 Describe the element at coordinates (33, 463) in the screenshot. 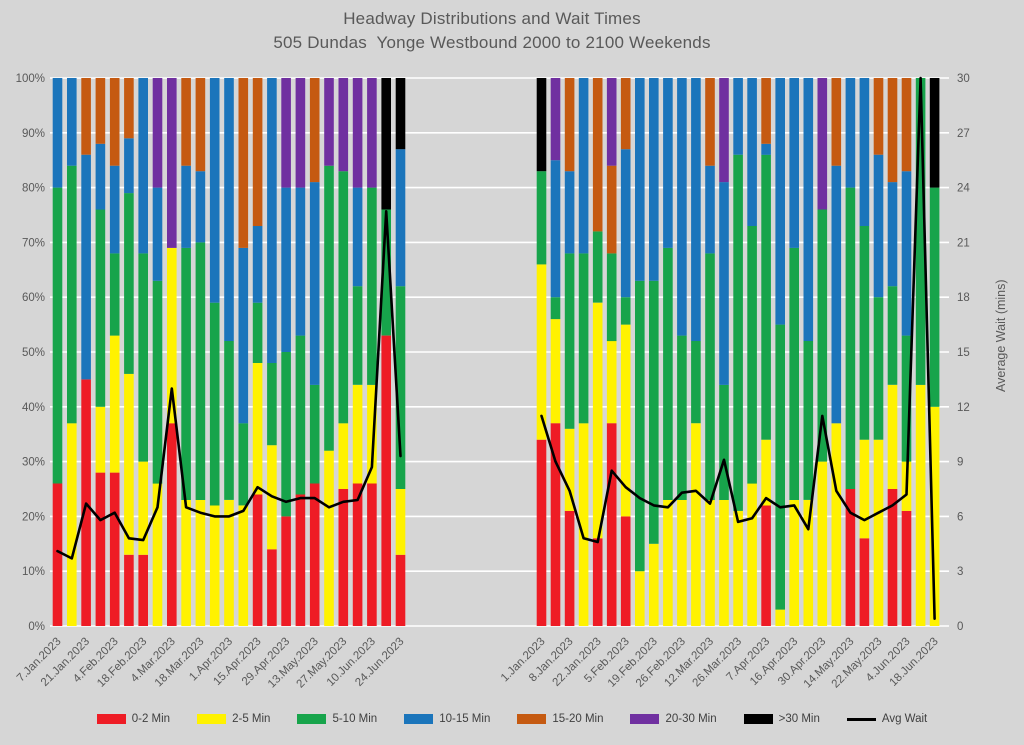

I see `y-left-tick-label: 30%` at that location.